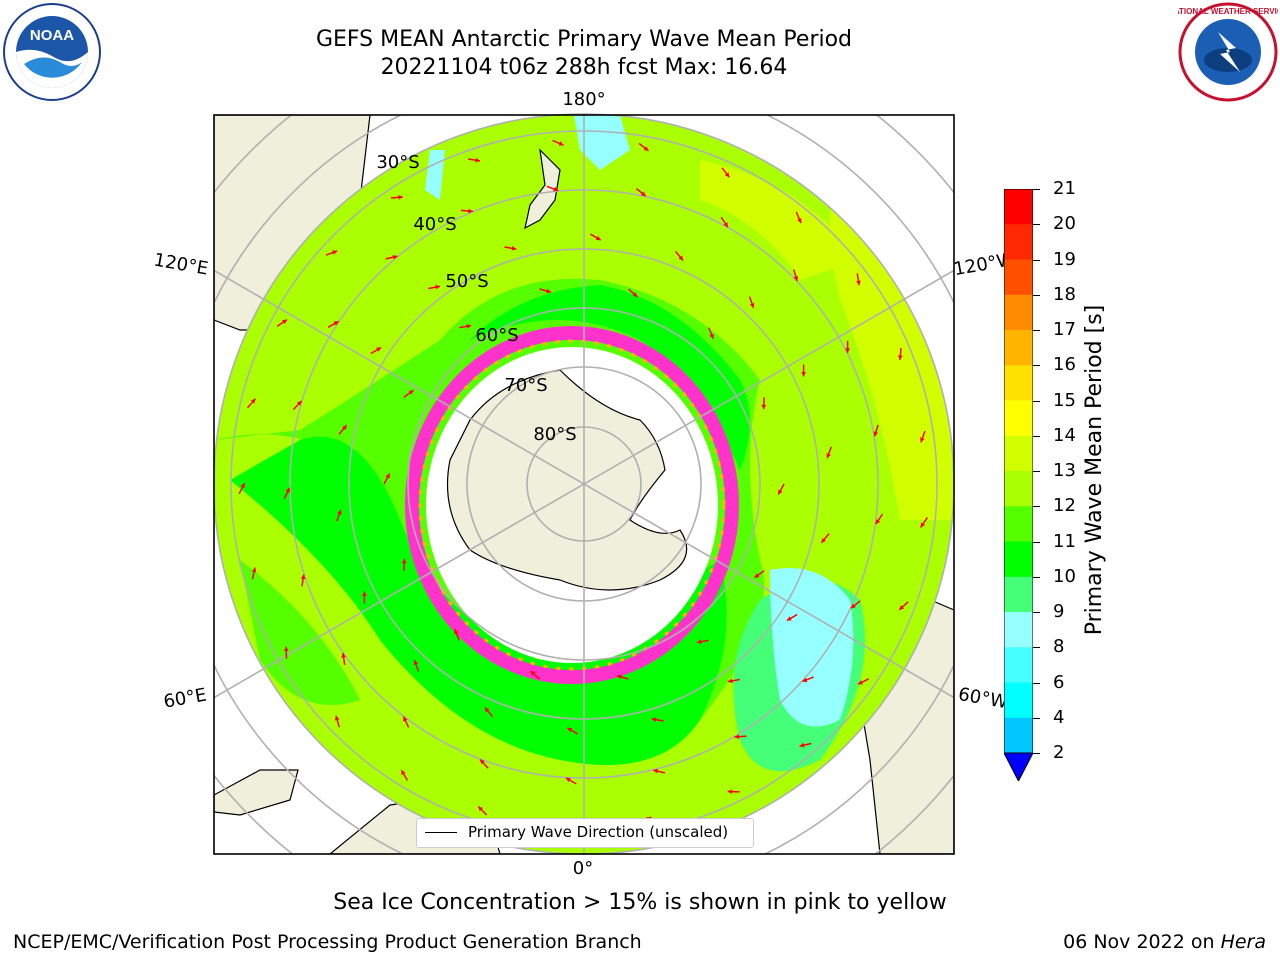 The image size is (1280, 960). I want to click on run-date-text: 06 Nov 2022 on, so click(1139, 942).